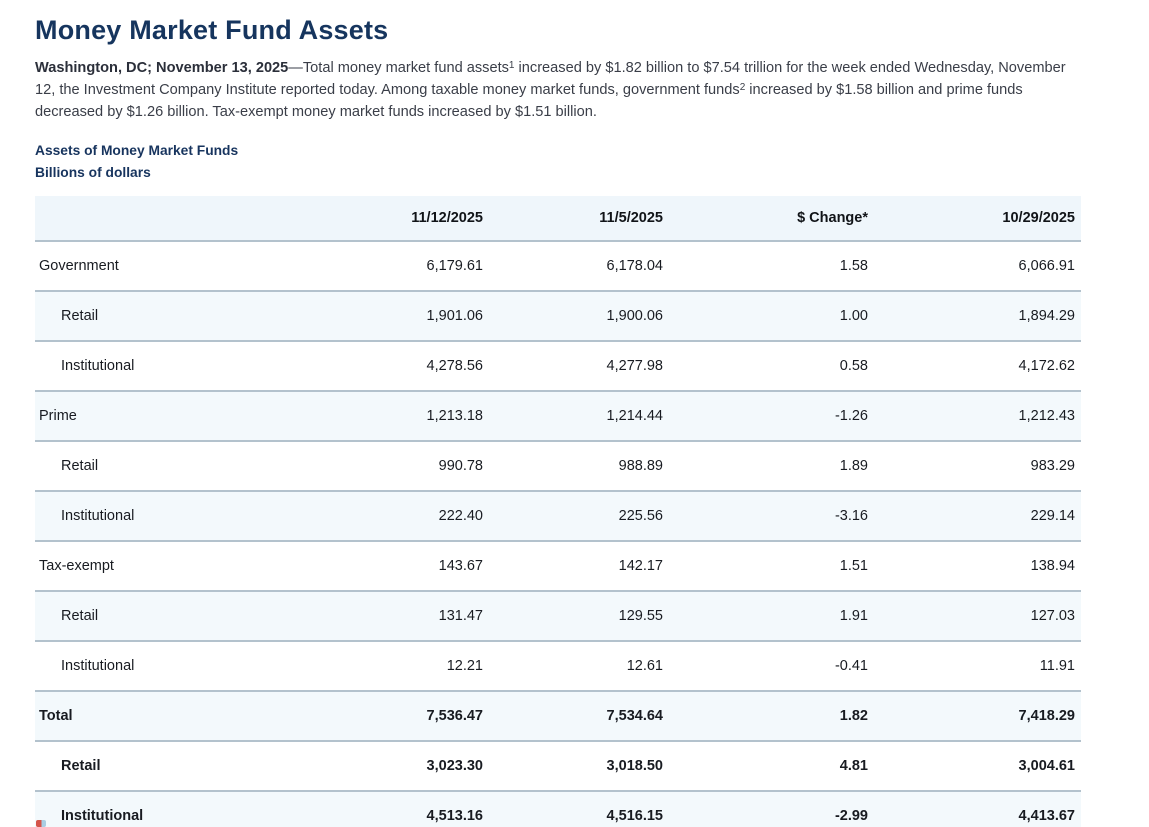  What do you see at coordinates (771, 465) in the screenshot?
I see `cell-value: 1.89` at bounding box center [771, 465].